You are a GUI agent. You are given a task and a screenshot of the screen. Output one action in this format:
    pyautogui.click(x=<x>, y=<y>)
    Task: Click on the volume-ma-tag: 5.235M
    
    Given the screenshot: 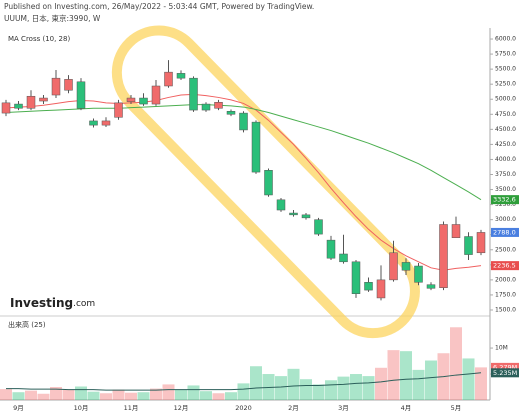 What is the action you would take?
    pyautogui.click(x=505, y=373)
    